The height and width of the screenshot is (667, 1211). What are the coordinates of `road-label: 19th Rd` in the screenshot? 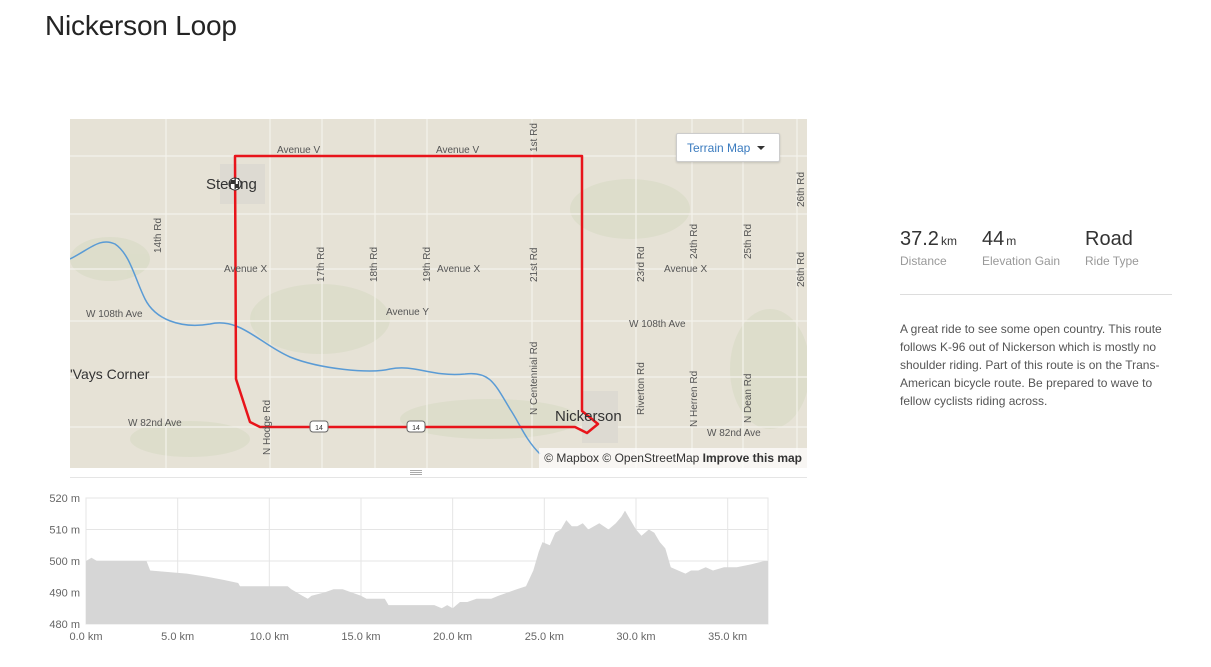 It's located at (427, 264).